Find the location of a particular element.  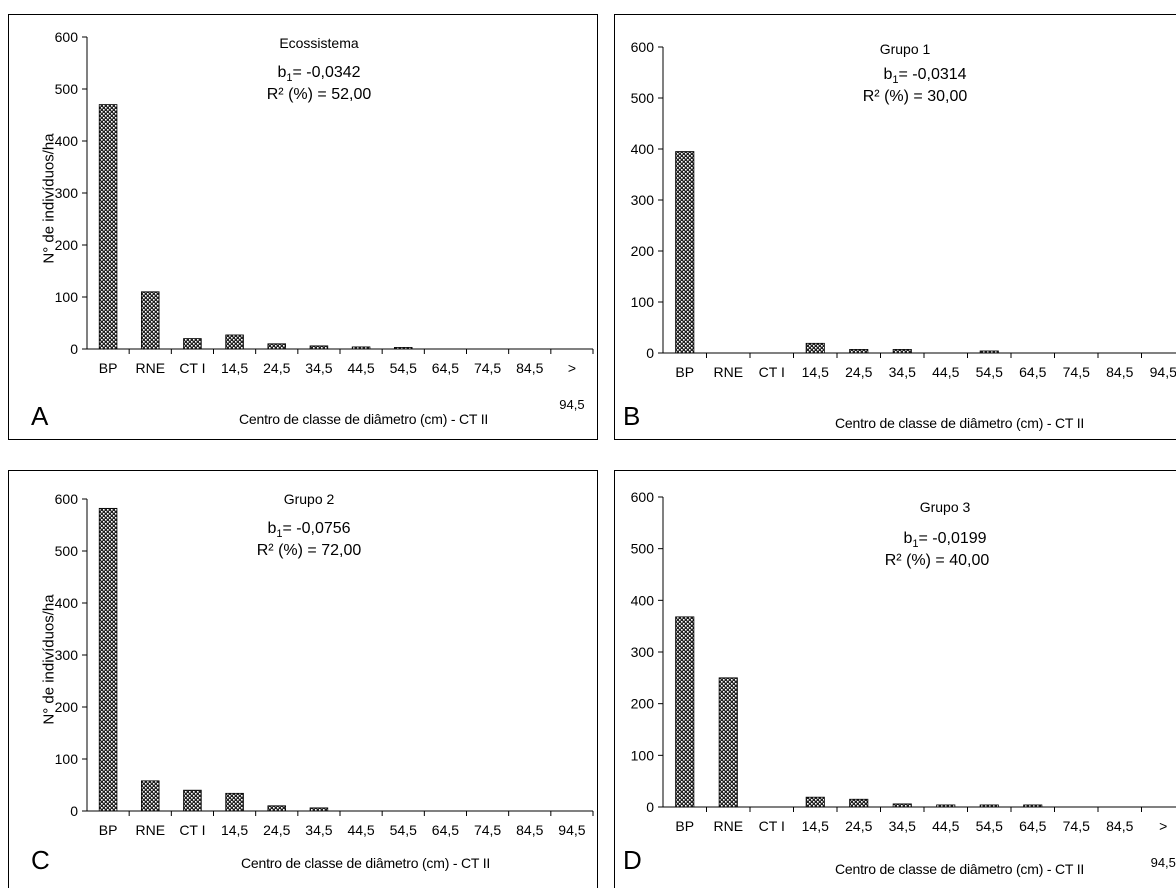

panel-letter: A is located at coordinates (40, 416).